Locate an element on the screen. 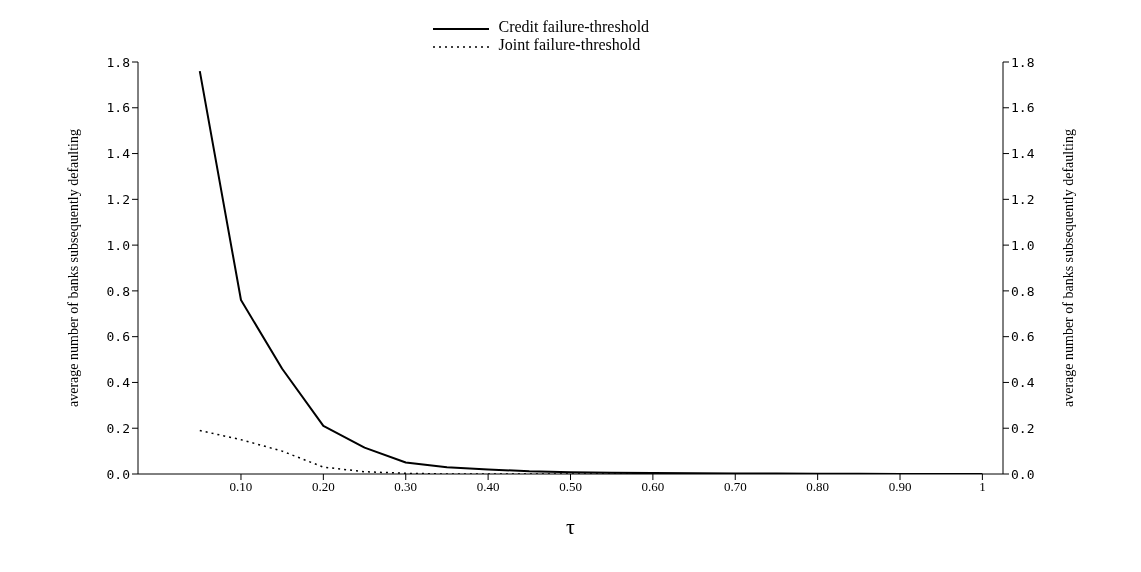 This screenshot has width=1141, height=572. x-tick-label: 0.40 is located at coordinates (488, 487).